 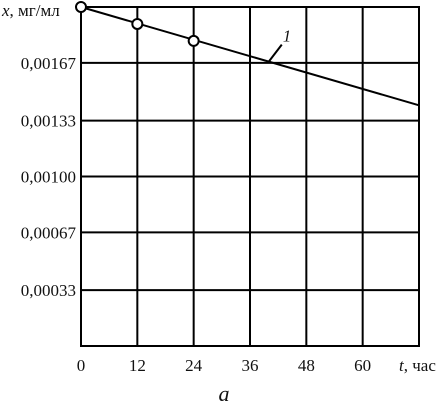 I want to click on y-tick-label: 0,00167, so click(x=49, y=63).